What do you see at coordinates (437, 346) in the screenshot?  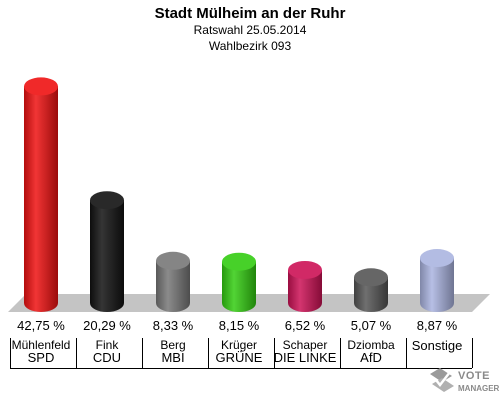 I see `party-label: Sonstige` at bounding box center [437, 346].